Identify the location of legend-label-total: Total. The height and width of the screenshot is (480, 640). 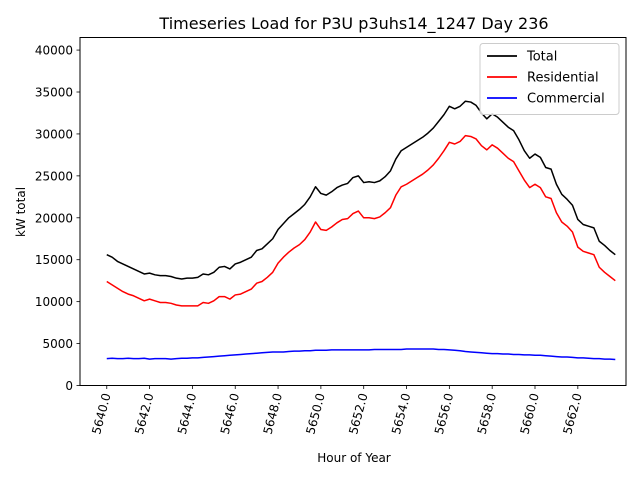
(541, 57).